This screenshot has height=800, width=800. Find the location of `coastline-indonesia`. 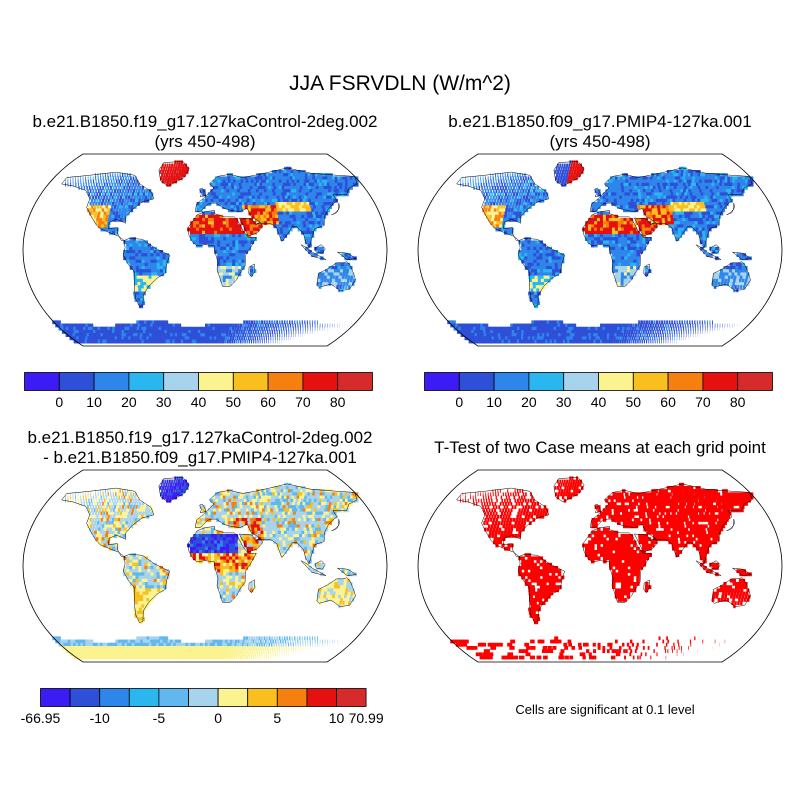

coastline-indonesia is located at coordinates (708, 252).